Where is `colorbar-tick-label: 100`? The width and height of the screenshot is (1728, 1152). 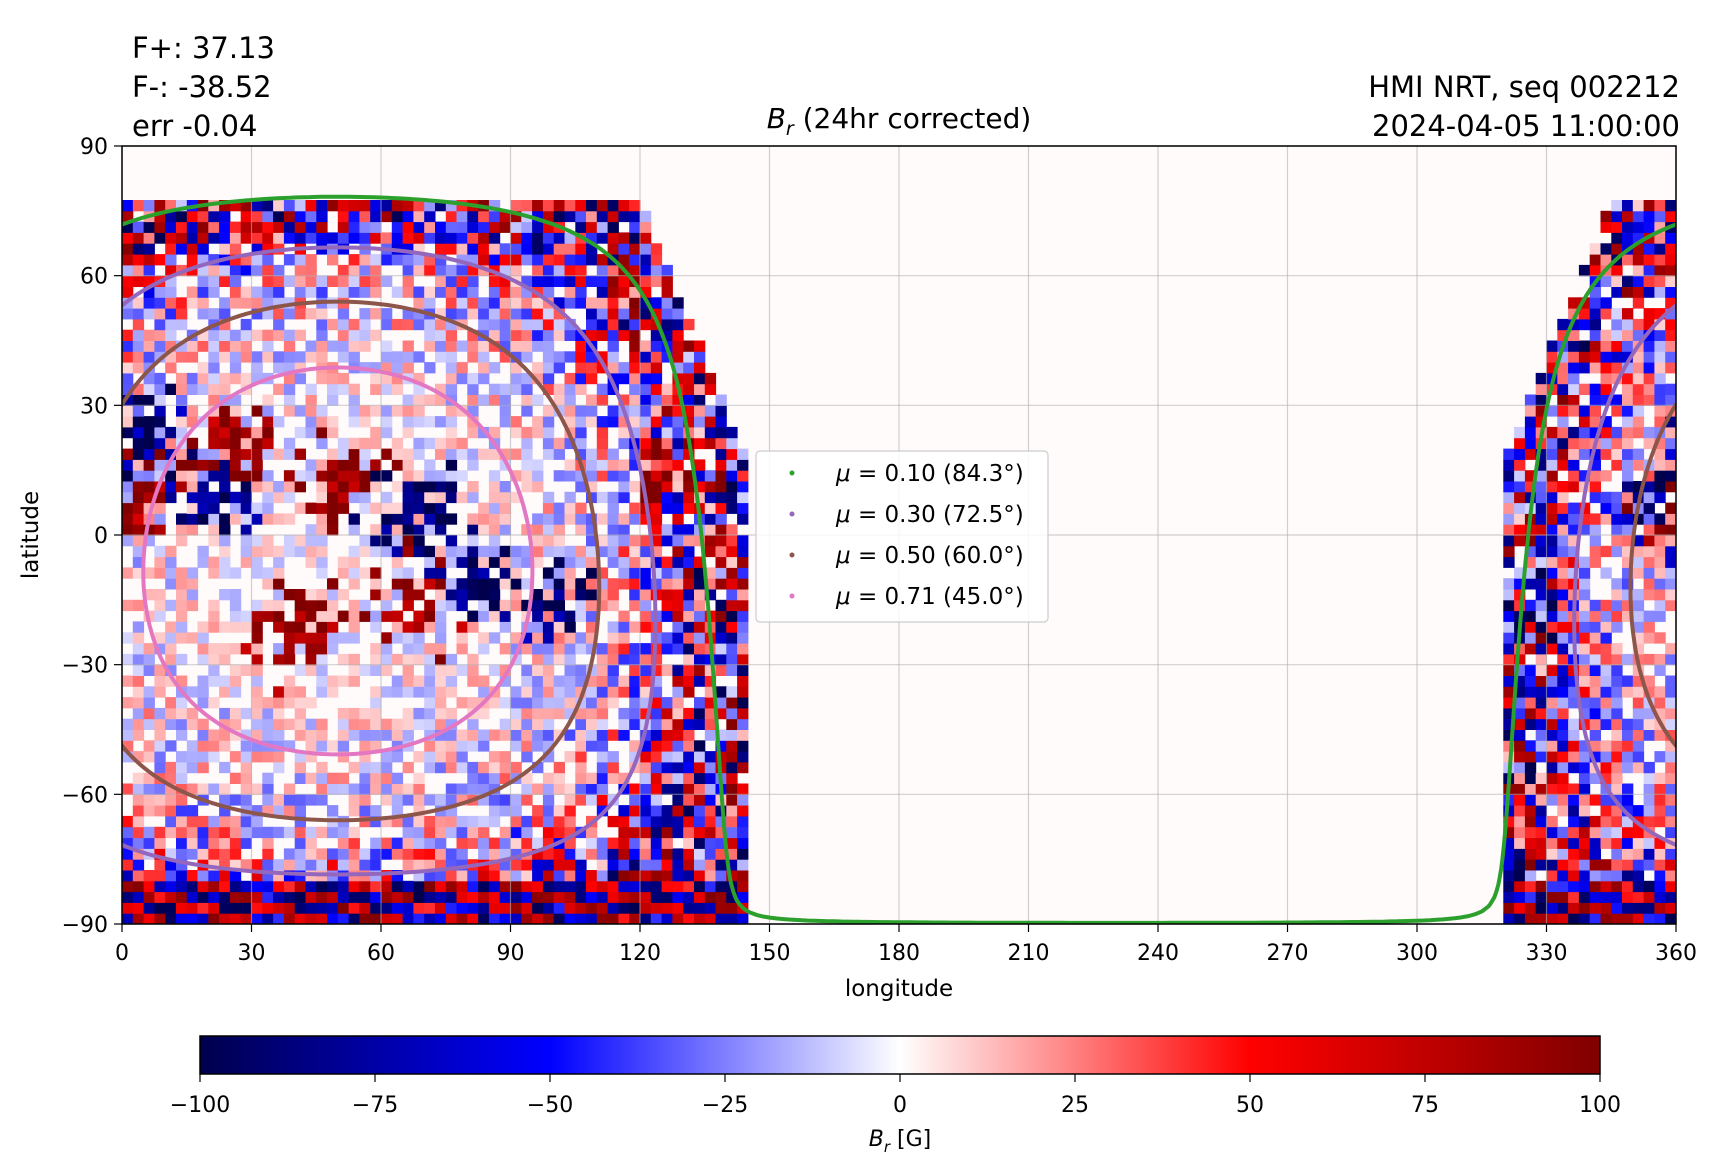 colorbar-tick-label: 100 is located at coordinates (1600, 1105).